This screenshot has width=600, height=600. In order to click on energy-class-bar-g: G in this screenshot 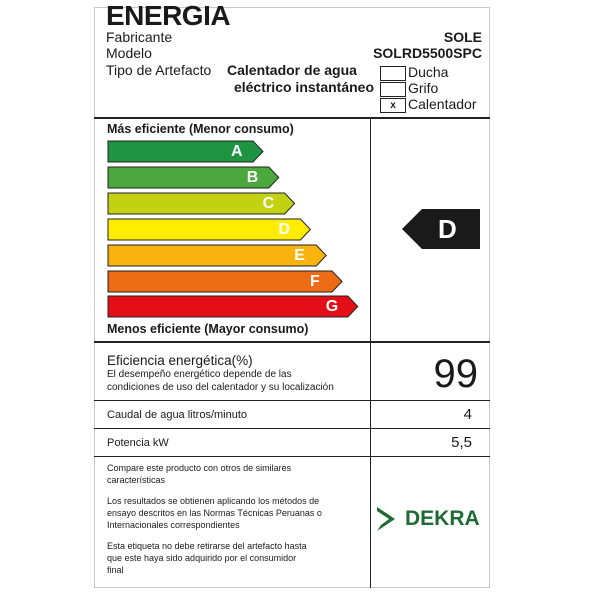, I will do `click(233, 306)`.